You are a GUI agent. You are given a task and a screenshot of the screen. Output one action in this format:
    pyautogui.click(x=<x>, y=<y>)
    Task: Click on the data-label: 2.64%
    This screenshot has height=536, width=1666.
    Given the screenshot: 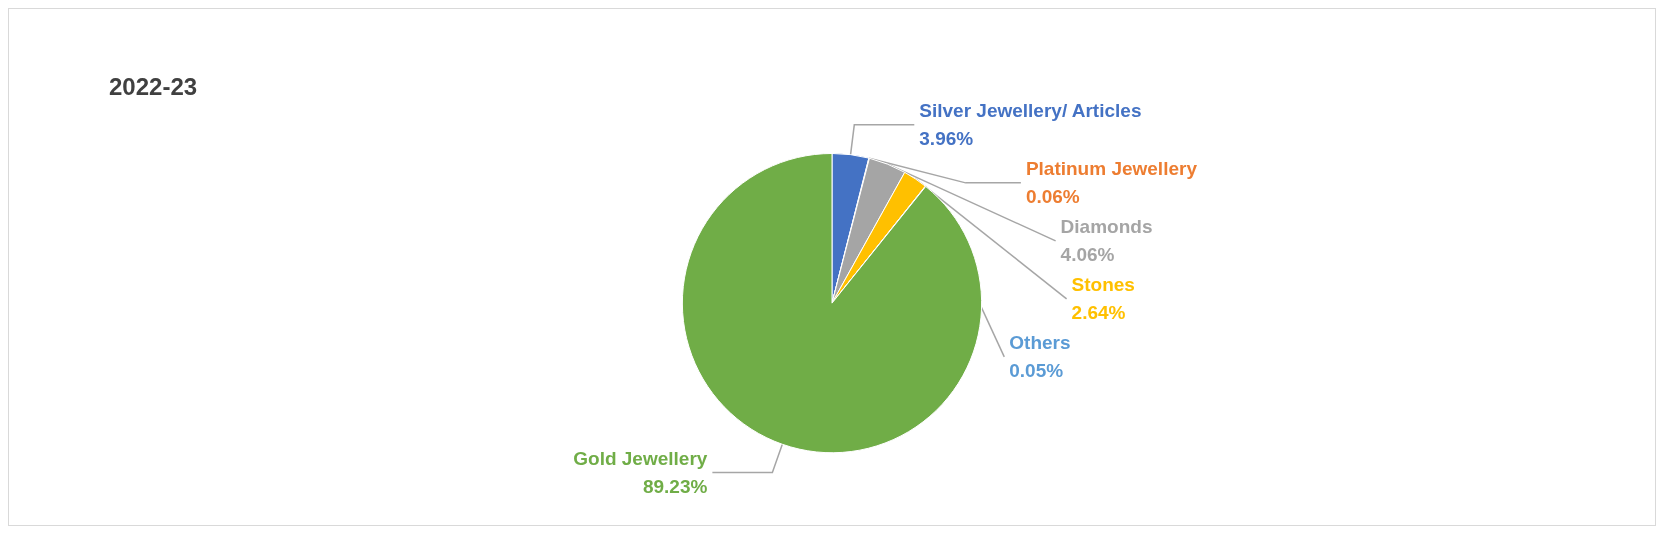 What is the action you would take?
    pyautogui.click(x=1098, y=313)
    